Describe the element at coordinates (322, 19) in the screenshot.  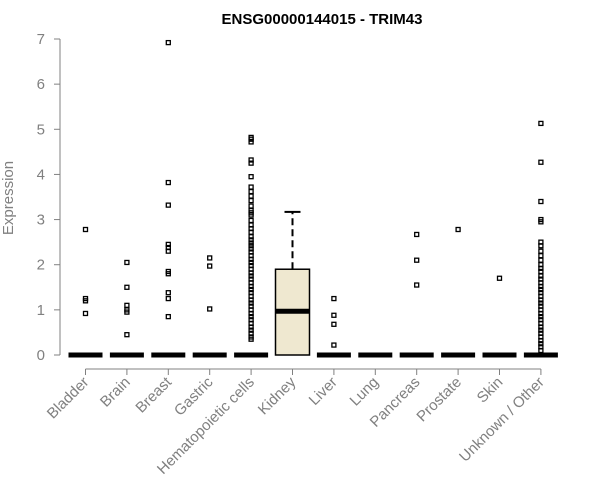
I see `chart-title: ENSG00000144015 - TRIM43` at that location.